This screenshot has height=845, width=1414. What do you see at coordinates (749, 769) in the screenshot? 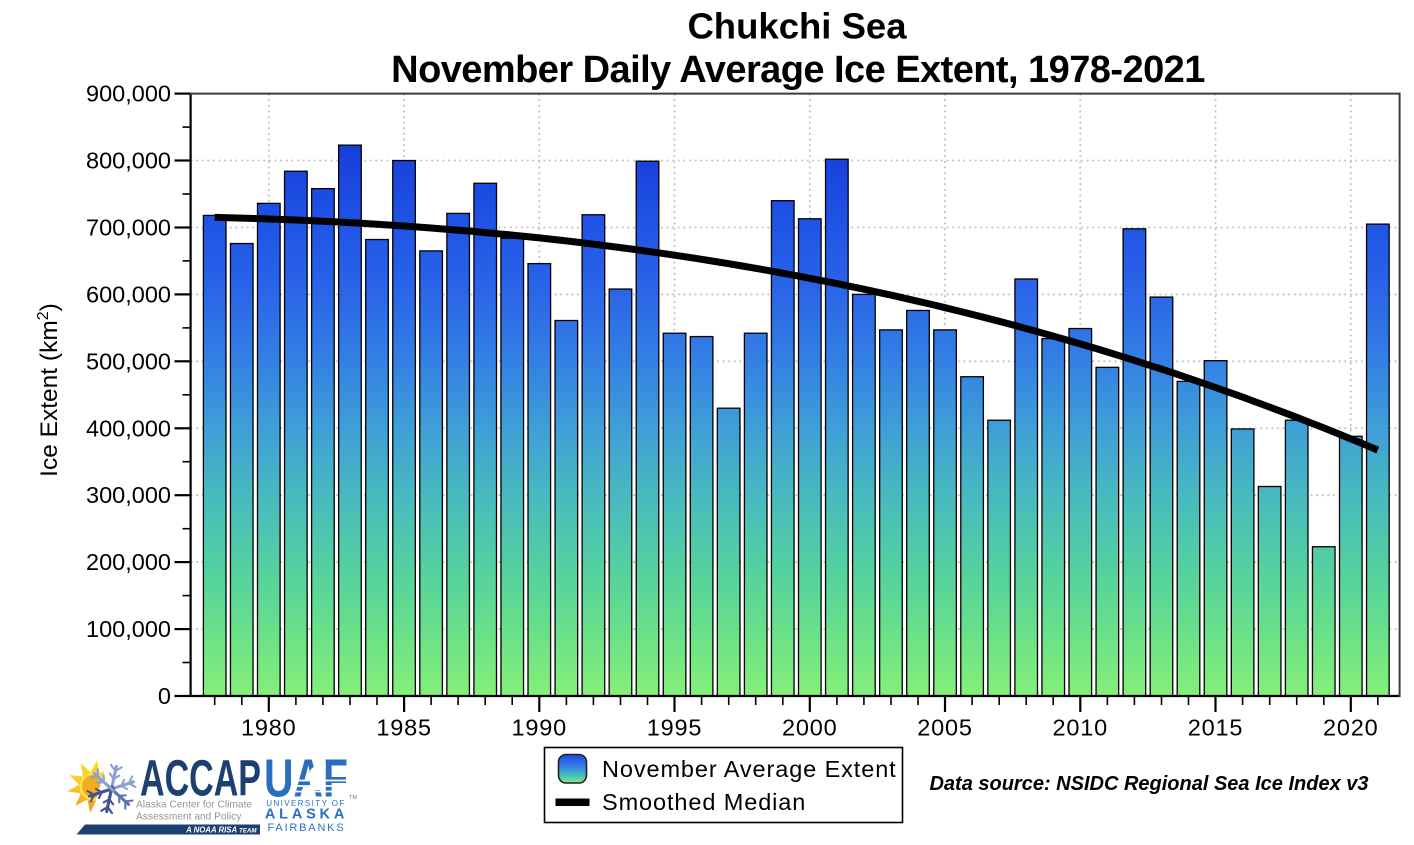
I see `svg-text: November Average Extent` at bounding box center [749, 769].